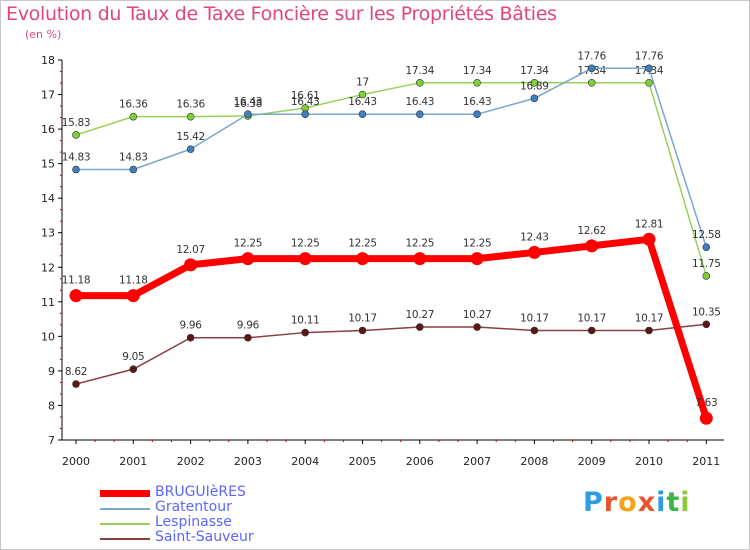  I want to click on data-label-saintsauveur: 10.11, so click(305, 321).